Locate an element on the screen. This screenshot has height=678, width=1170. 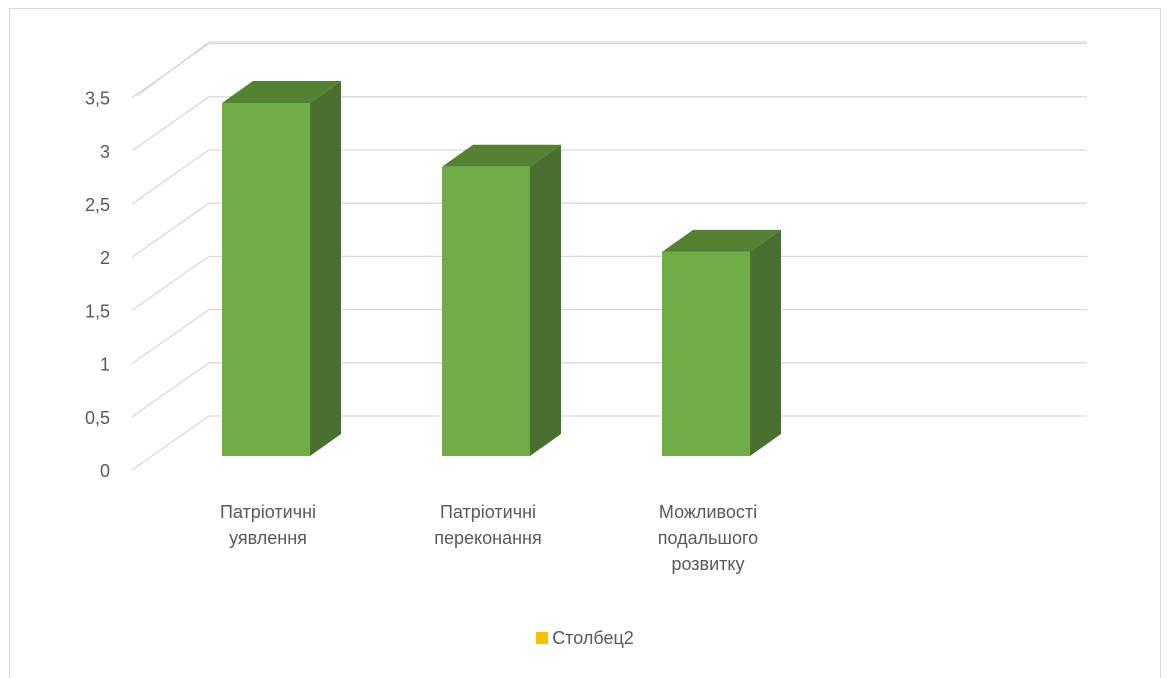
y-tick-label: 2 is located at coordinates (105, 258).